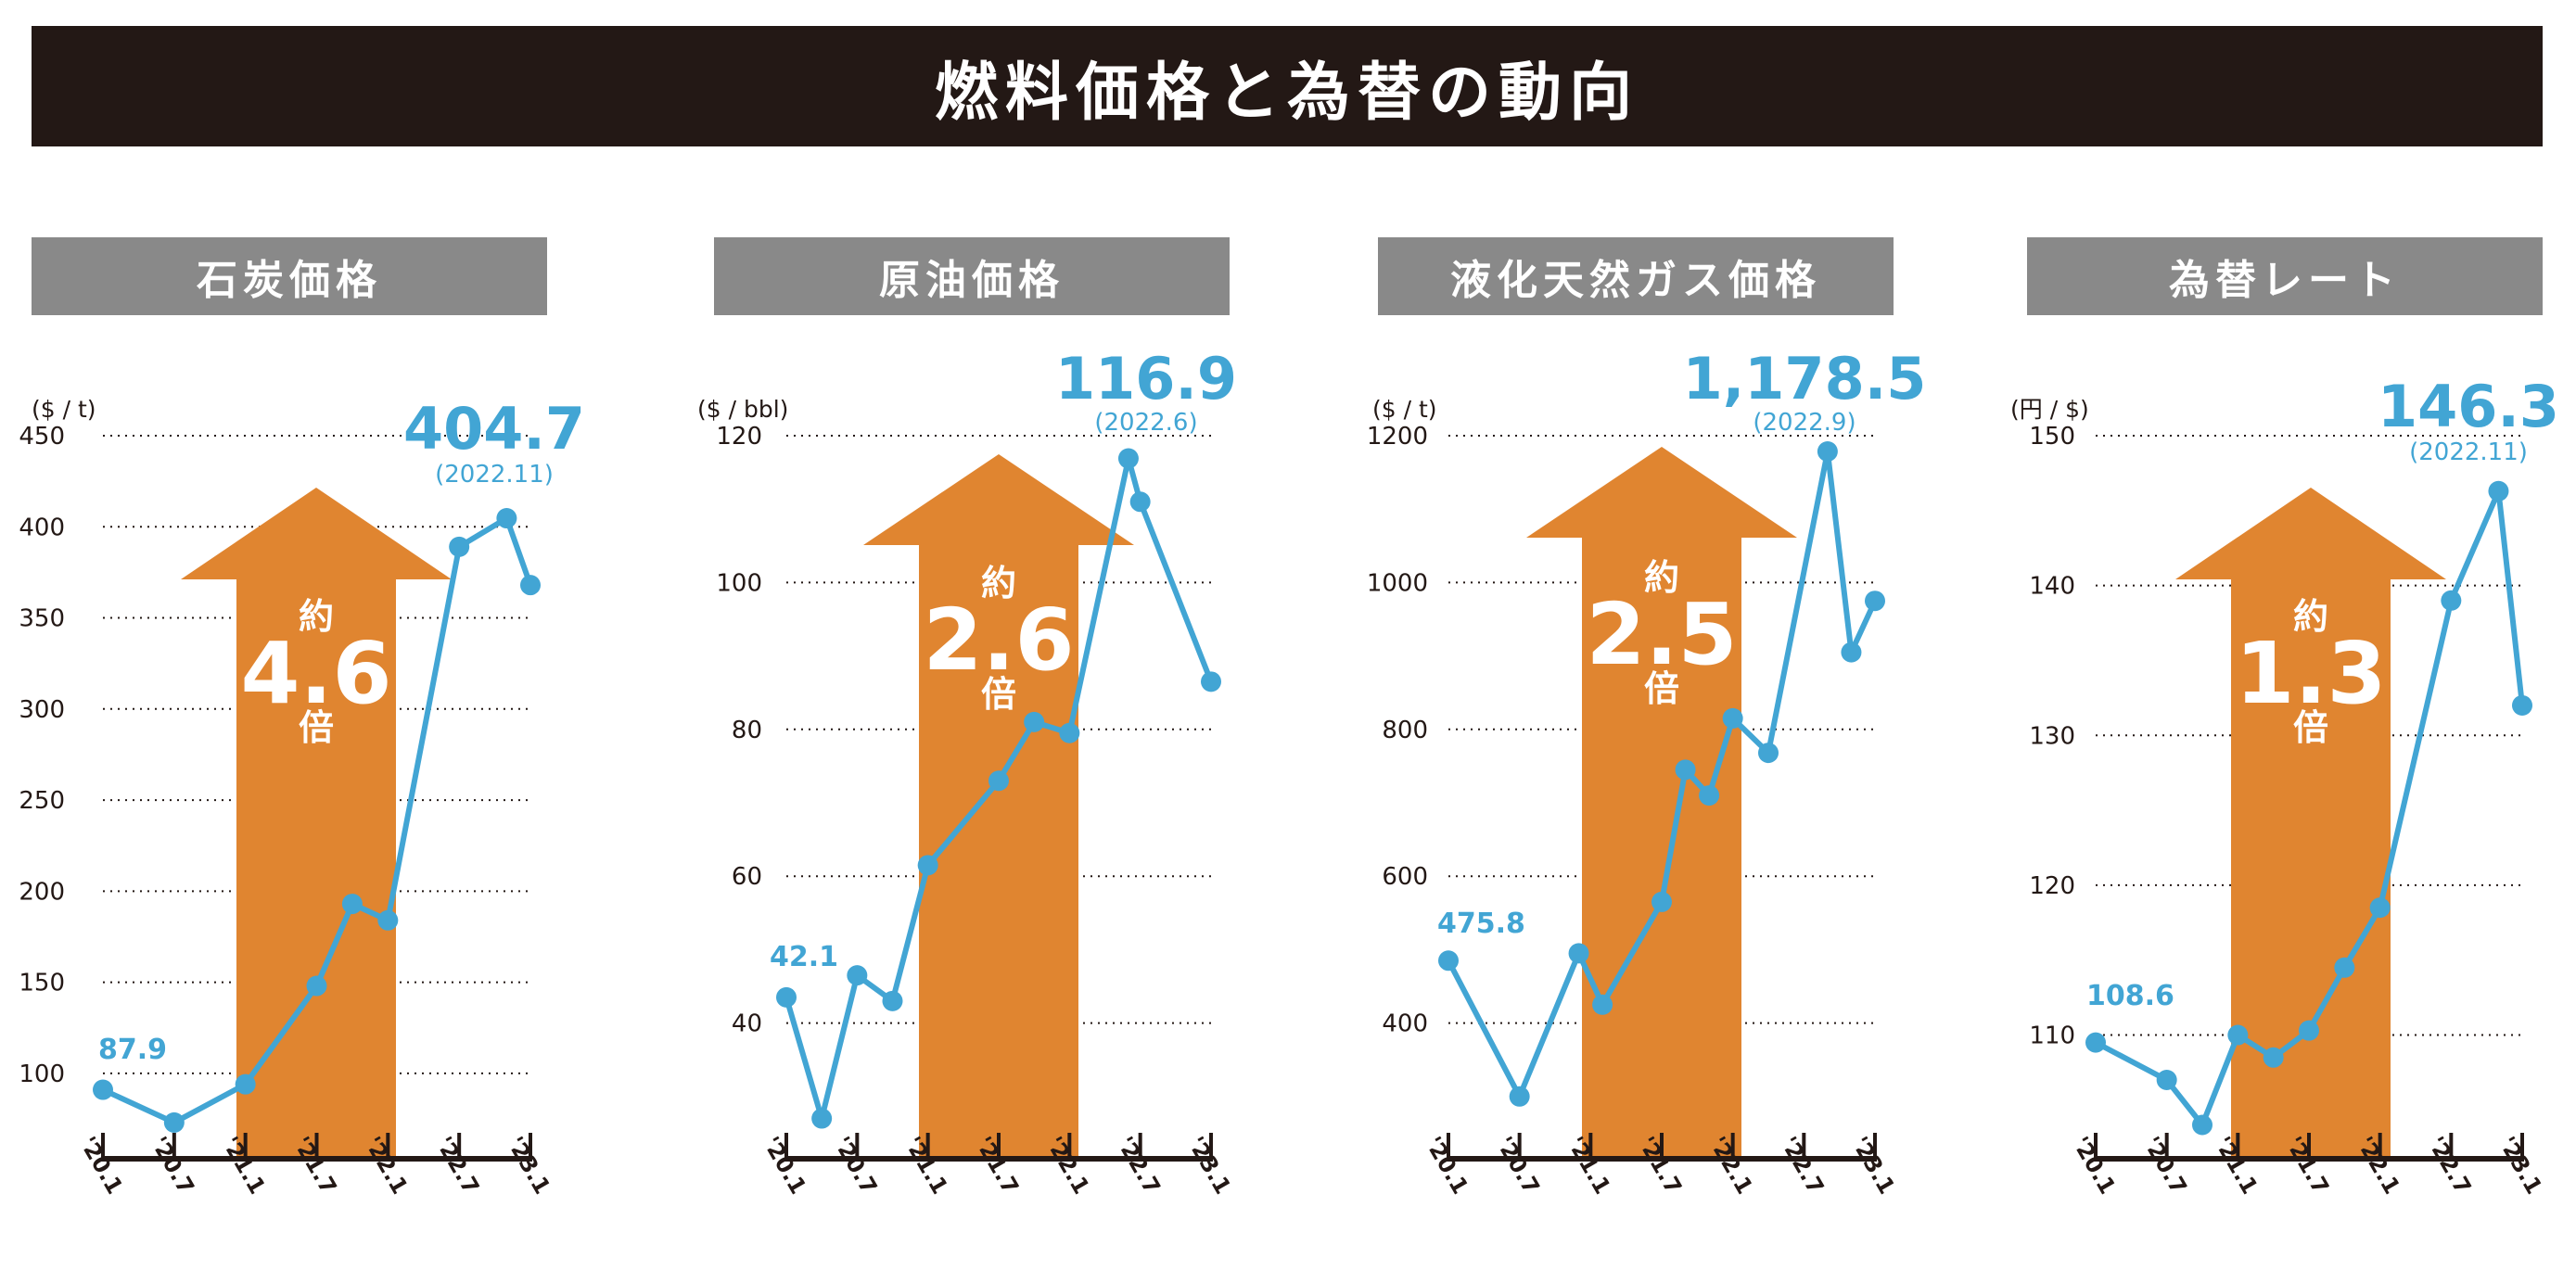  I want to click on panel-header-crude-oil: 原油価格, so click(972, 276).